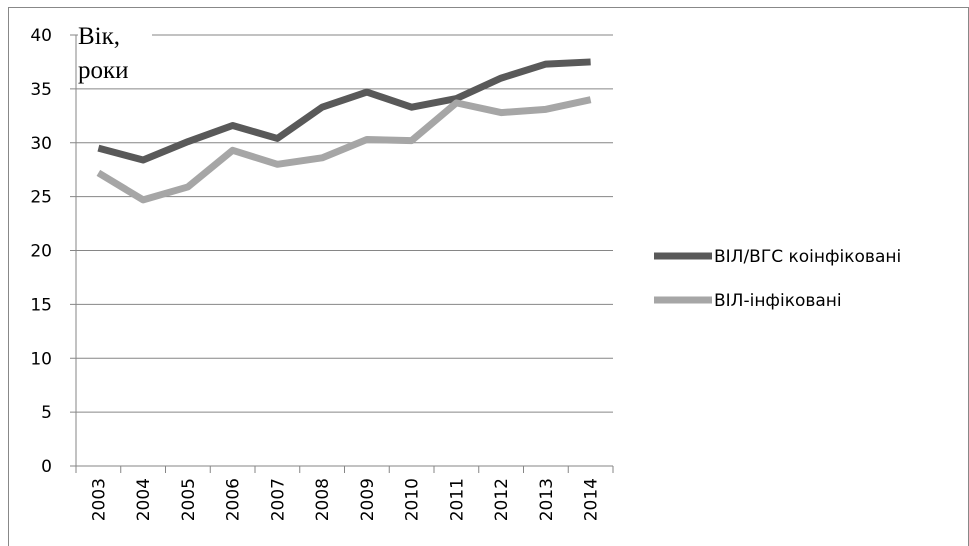  Describe the element at coordinates (502, 499) in the screenshot. I see `x-tick-label: 2012` at that location.